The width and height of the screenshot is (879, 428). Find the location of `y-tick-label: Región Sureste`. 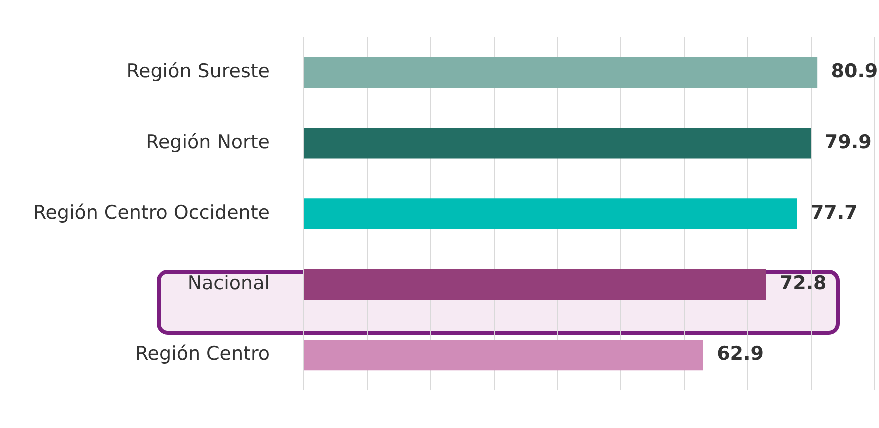

y-tick-label: Región Sureste is located at coordinates (198, 71).